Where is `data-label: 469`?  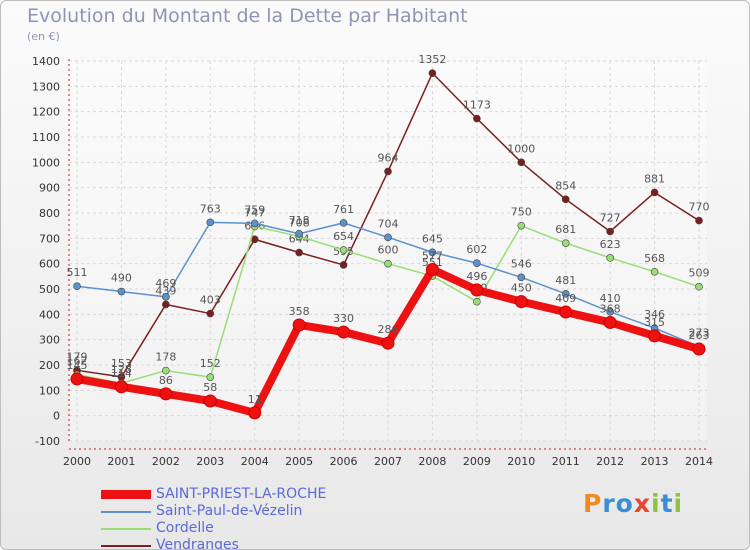 data-label: 469 is located at coordinates (165, 283).